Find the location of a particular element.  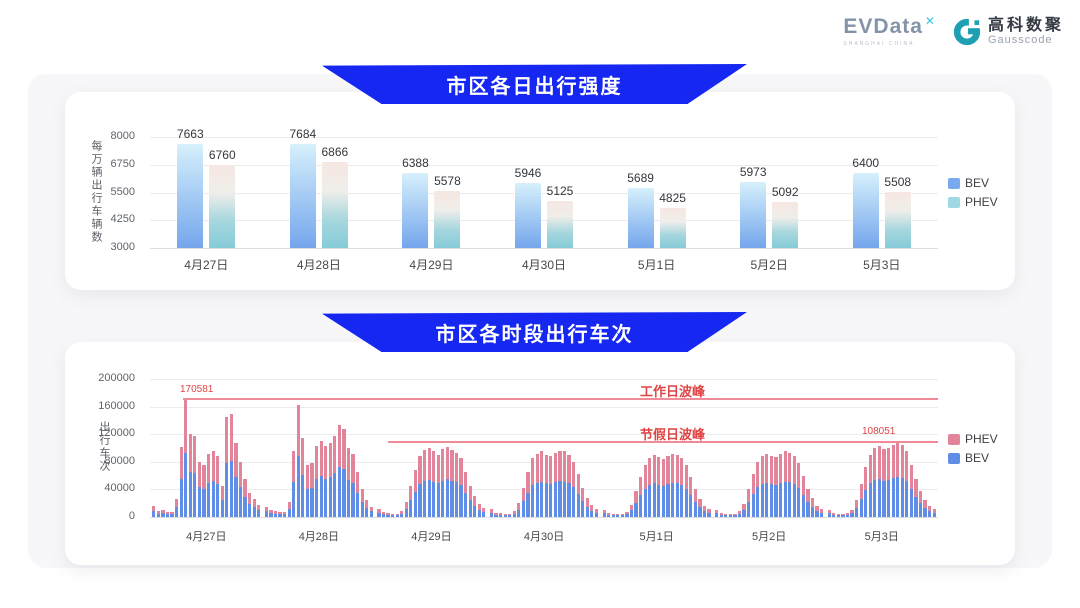

day-group is located at coordinates (881, 448).